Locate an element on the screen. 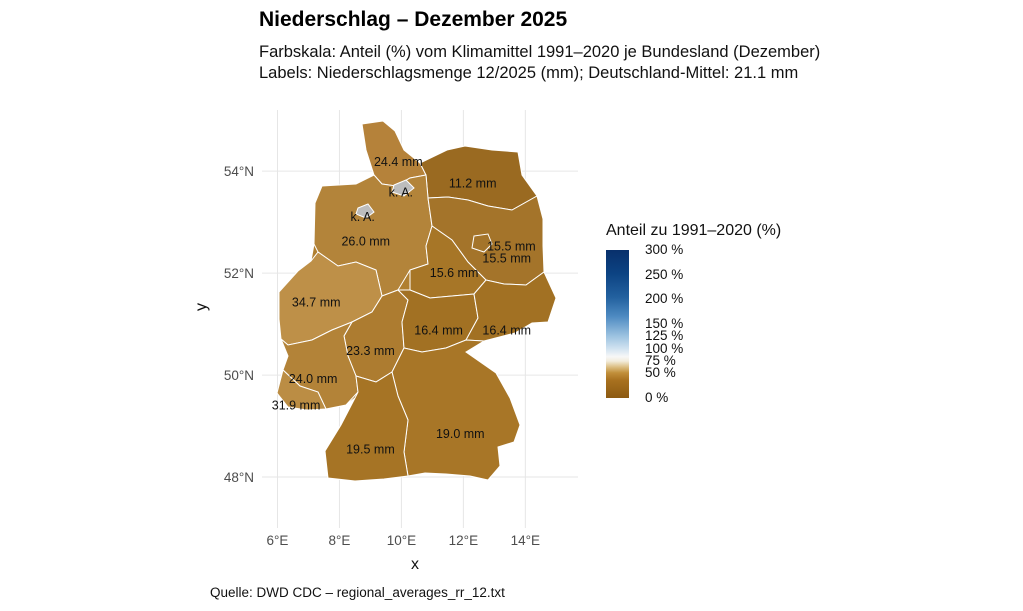 The image size is (1023, 611). legend-tick-label: 150 % is located at coordinates (664, 323).